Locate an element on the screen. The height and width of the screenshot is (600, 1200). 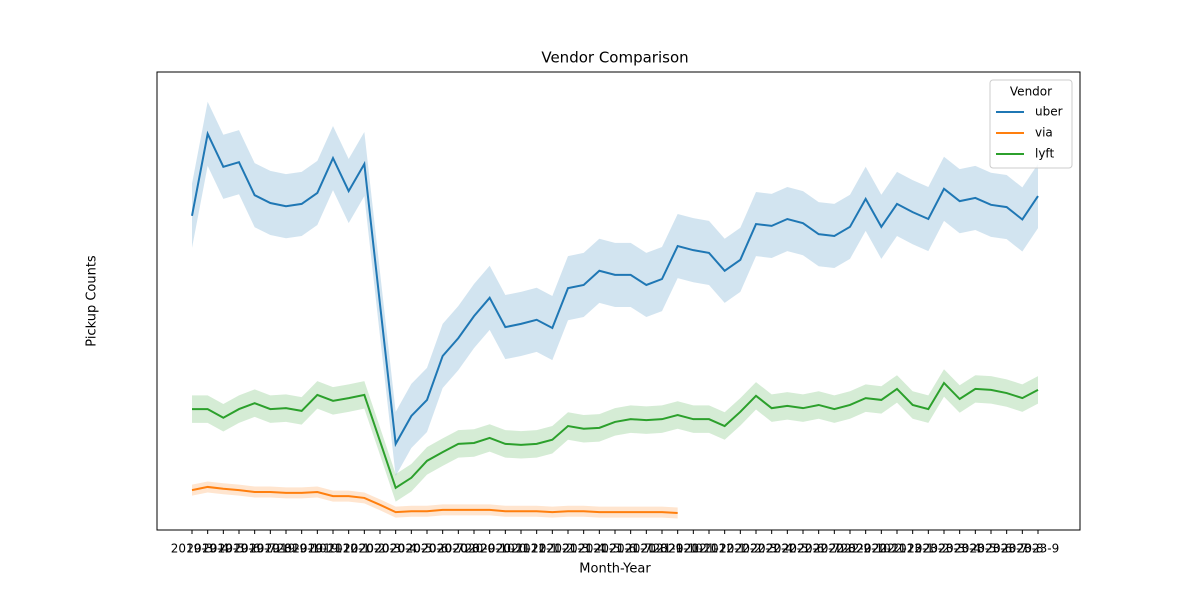
legend-label: uber is located at coordinates (1049, 112).